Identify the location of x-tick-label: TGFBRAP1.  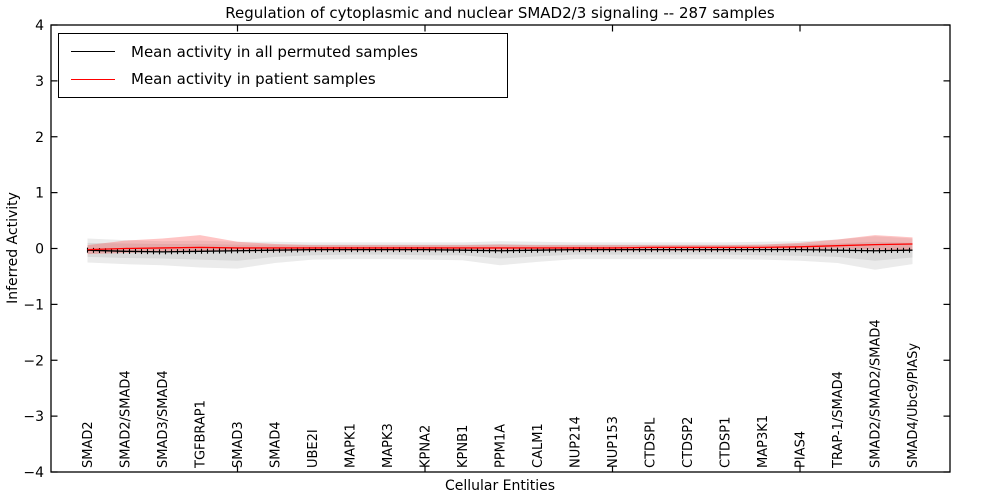
(201, 434).